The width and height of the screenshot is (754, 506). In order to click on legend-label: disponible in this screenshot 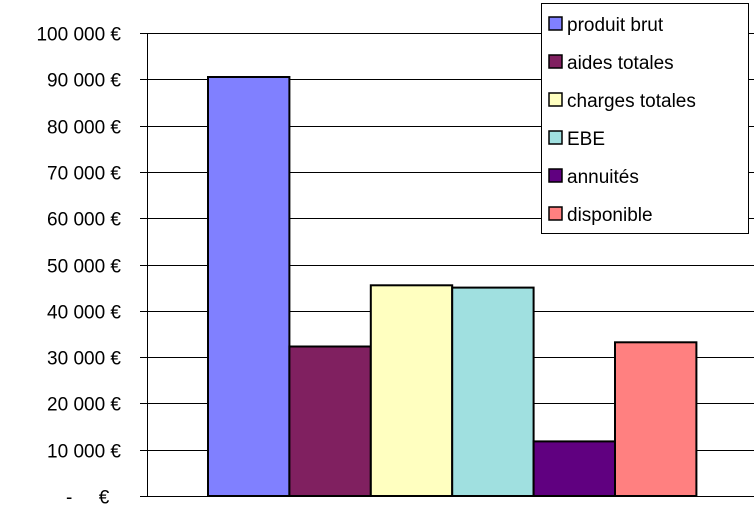, I will do `click(610, 215)`.